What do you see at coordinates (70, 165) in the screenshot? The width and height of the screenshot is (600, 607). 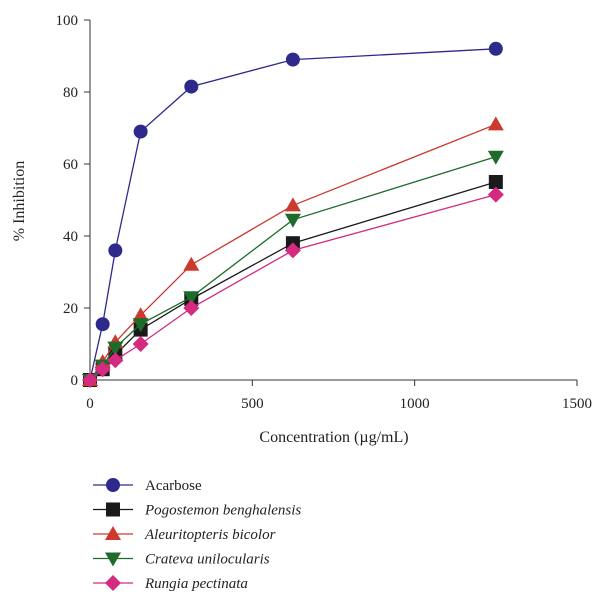 I see `y-tick-label: 60` at bounding box center [70, 165].